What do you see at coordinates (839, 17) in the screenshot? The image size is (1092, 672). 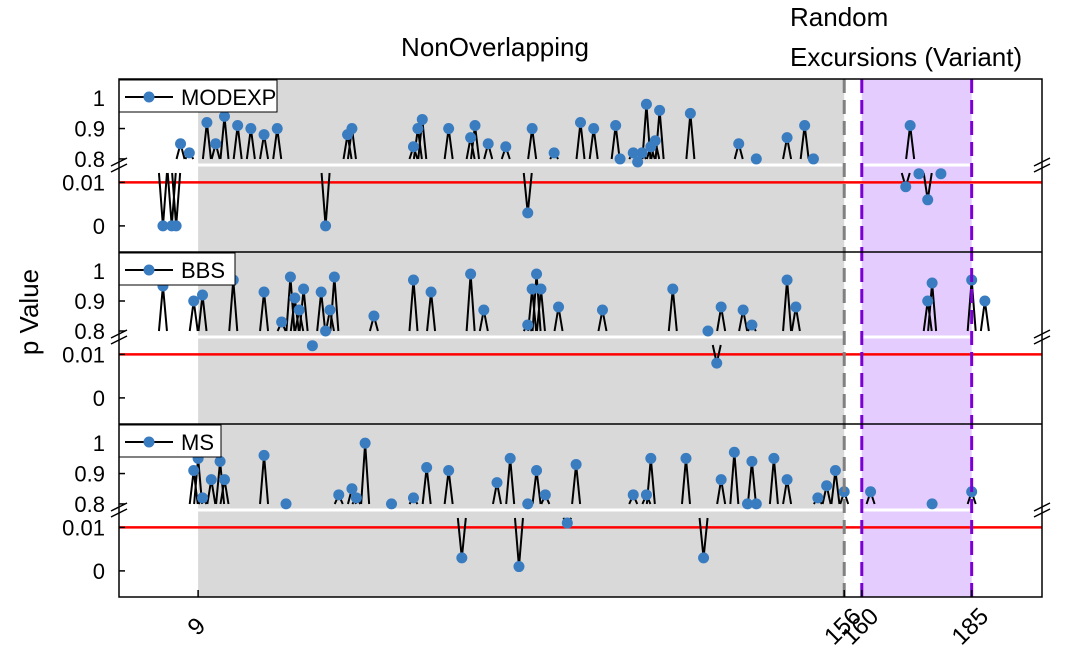 I see `region-title-random-line1: Random` at bounding box center [839, 17].